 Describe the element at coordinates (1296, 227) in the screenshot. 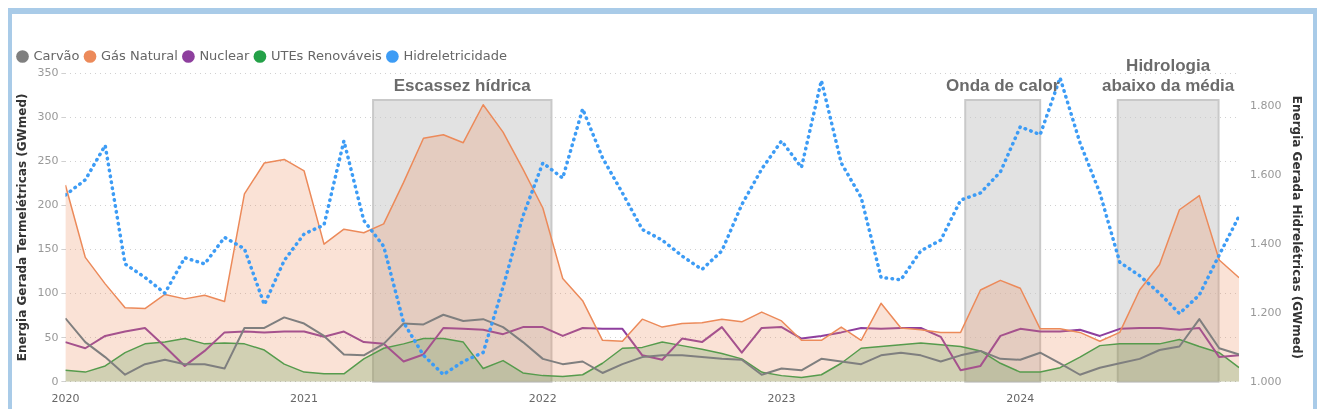

I see `y2-axis-title: Energia Gerada Hidrelétricas (GWmed)` at that location.